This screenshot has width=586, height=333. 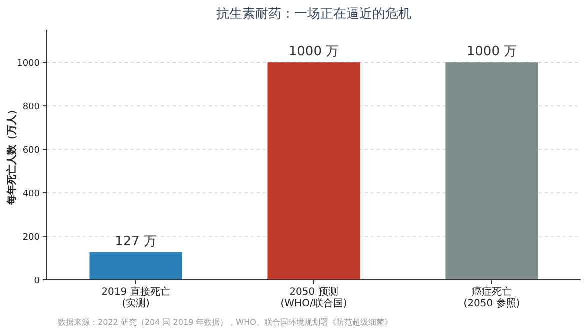 What do you see at coordinates (28, 64) in the screenshot?
I see `y-tick-label: 1000` at bounding box center [28, 64].